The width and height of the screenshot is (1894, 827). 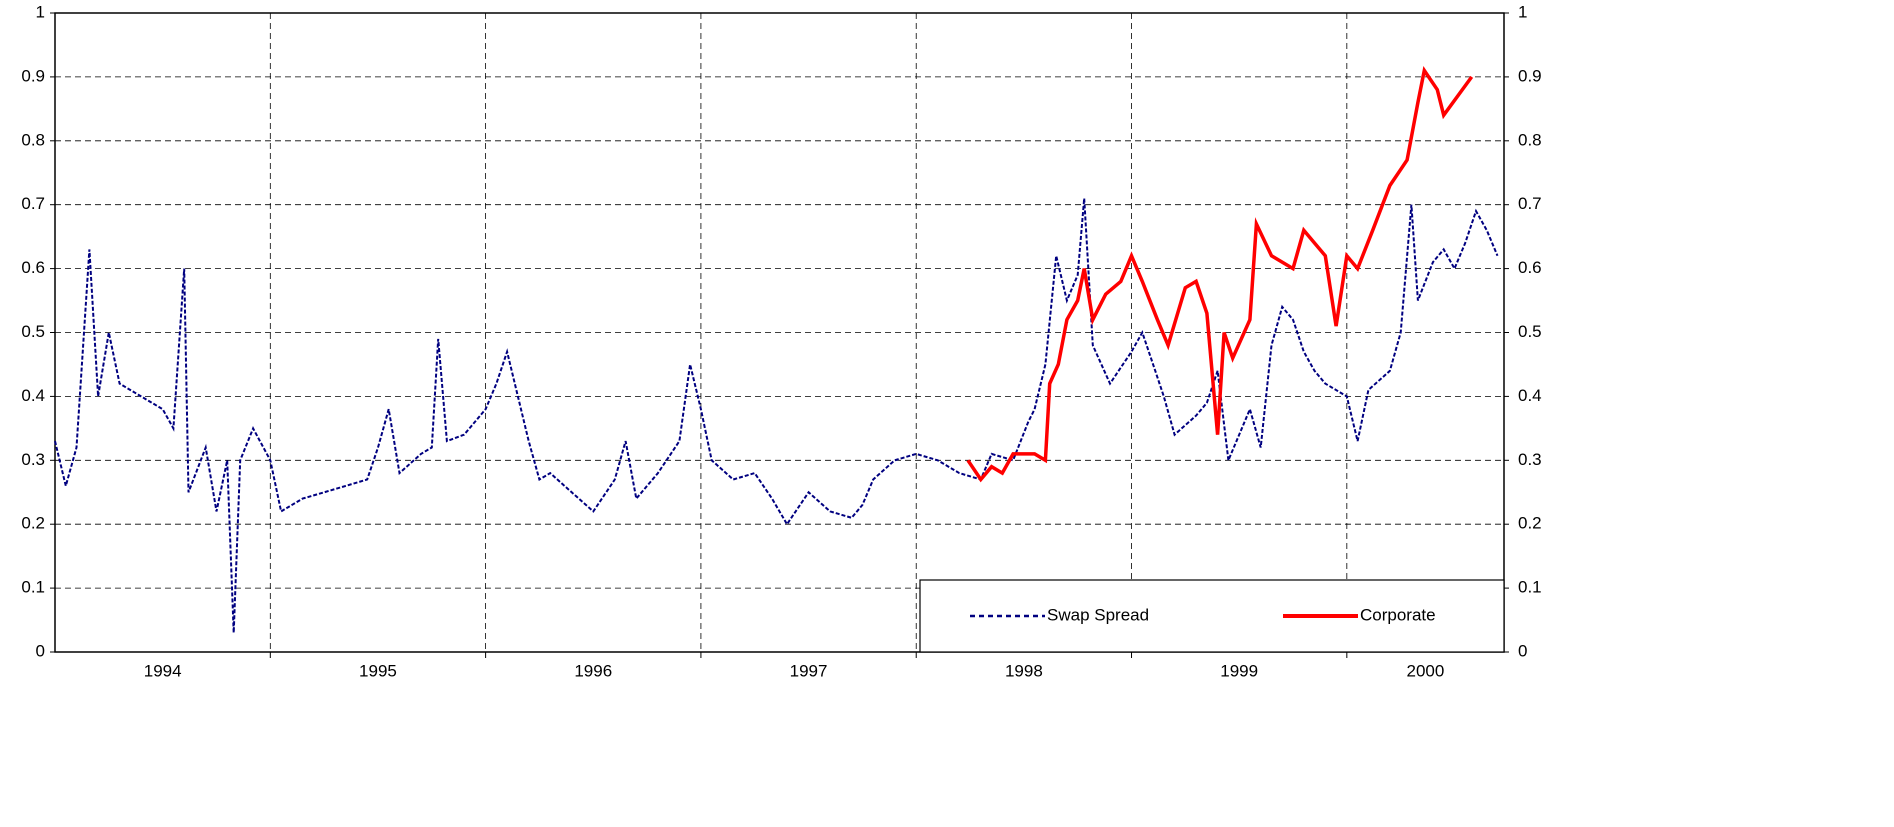 What do you see at coordinates (33, 203) in the screenshot?
I see `y-tick-label: 0.7` at bounding box center [33, 203].